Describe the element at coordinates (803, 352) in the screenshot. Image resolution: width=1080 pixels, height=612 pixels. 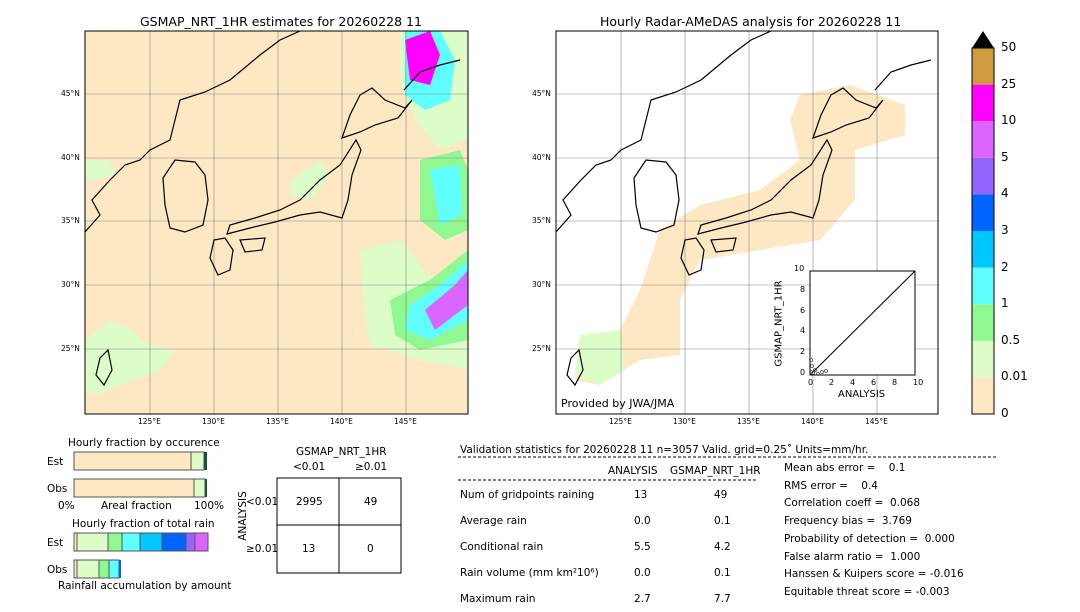
I see `inset-ytick: 2` at that location.